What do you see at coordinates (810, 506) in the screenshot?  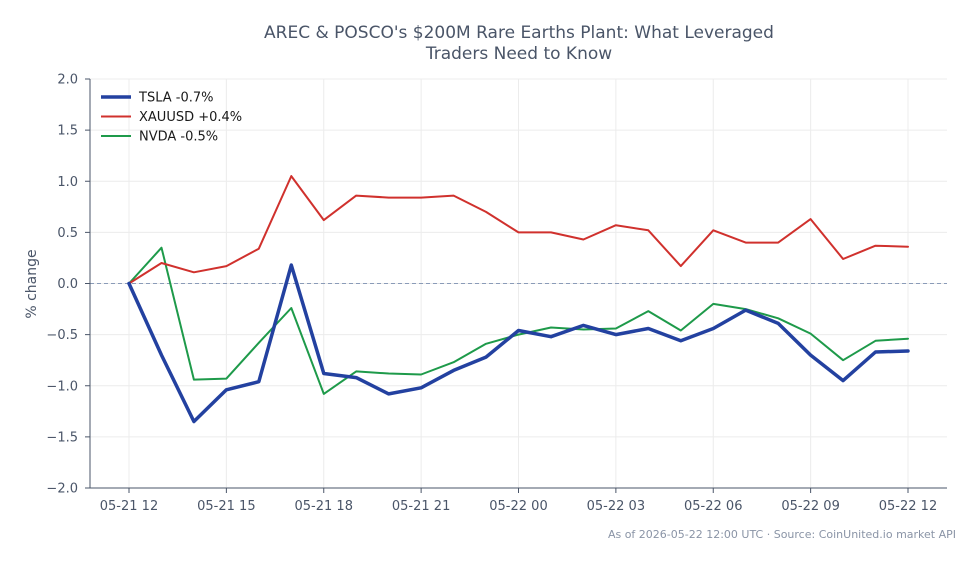 I see `x-tick-label: 05-22 09` at bounding box center [810, 506].